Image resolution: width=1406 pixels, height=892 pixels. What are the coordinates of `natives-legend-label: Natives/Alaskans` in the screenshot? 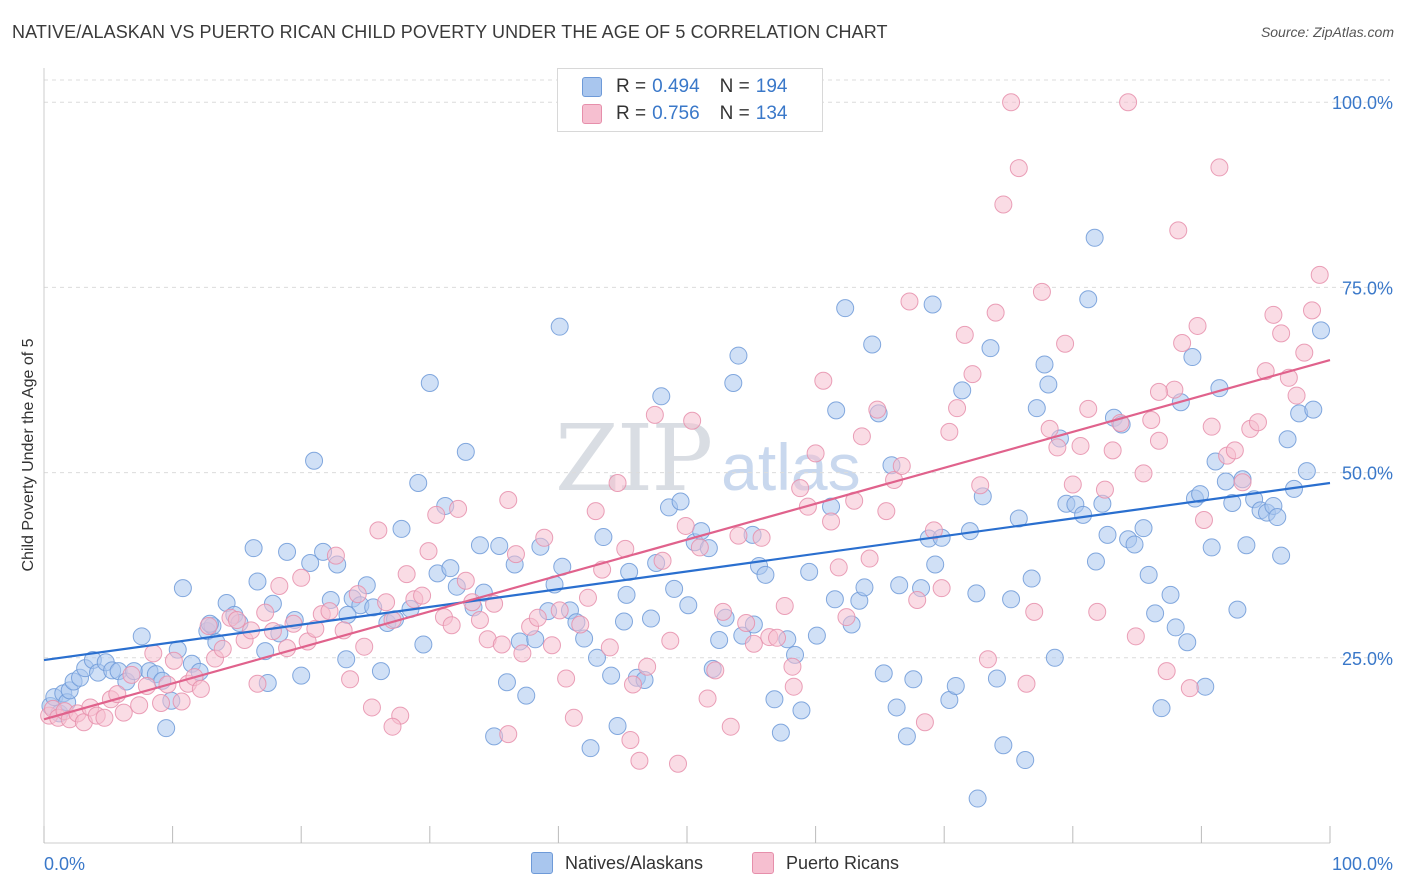 It's located at (634, 862).